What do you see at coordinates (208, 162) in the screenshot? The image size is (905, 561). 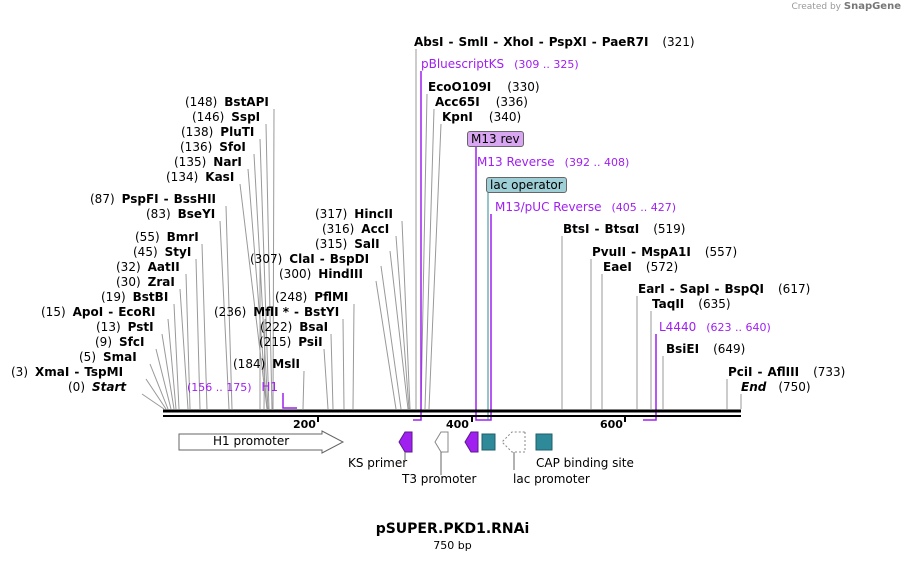 I see `site-nari: (135) NarI` at bounding box center [208, 162].